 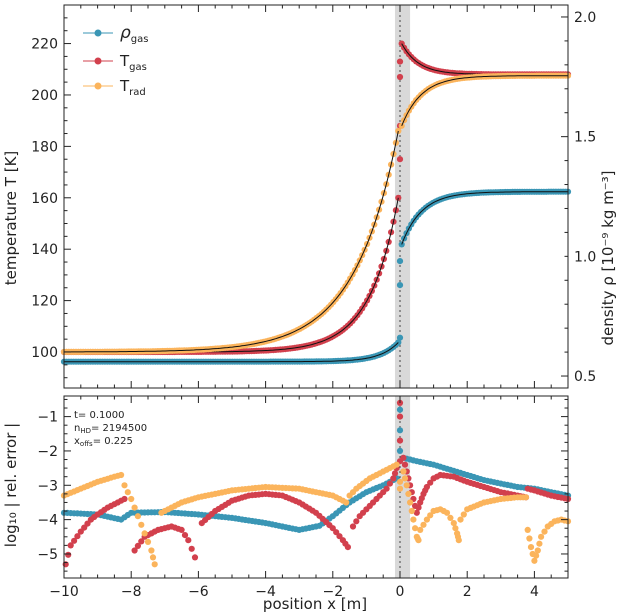 What do you see at coordinates (44, 302) in the screenshot?
I see `y-tick-label-left: 120` at bounding box center [44, 302].